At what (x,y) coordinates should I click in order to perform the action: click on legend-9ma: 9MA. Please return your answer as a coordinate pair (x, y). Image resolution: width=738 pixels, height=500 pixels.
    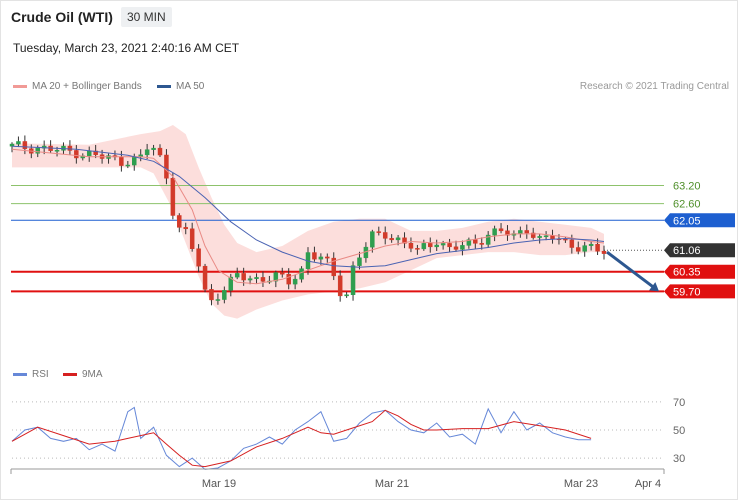
    Looking at the image, I should click on (83, 374).